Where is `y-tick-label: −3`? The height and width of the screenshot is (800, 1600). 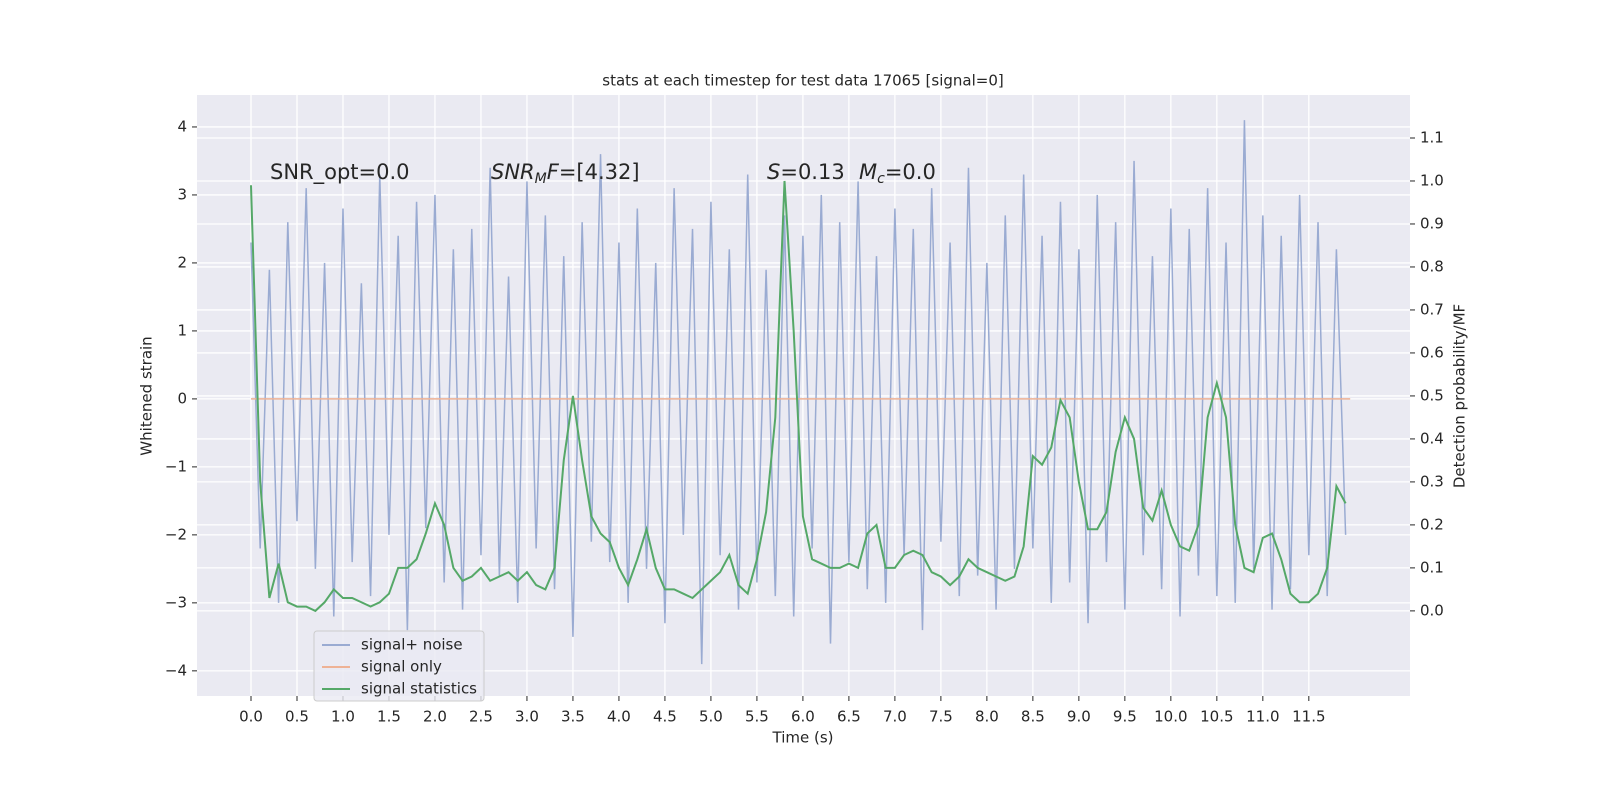
y-tick-label: −3 is located at coordinates (176, 602).